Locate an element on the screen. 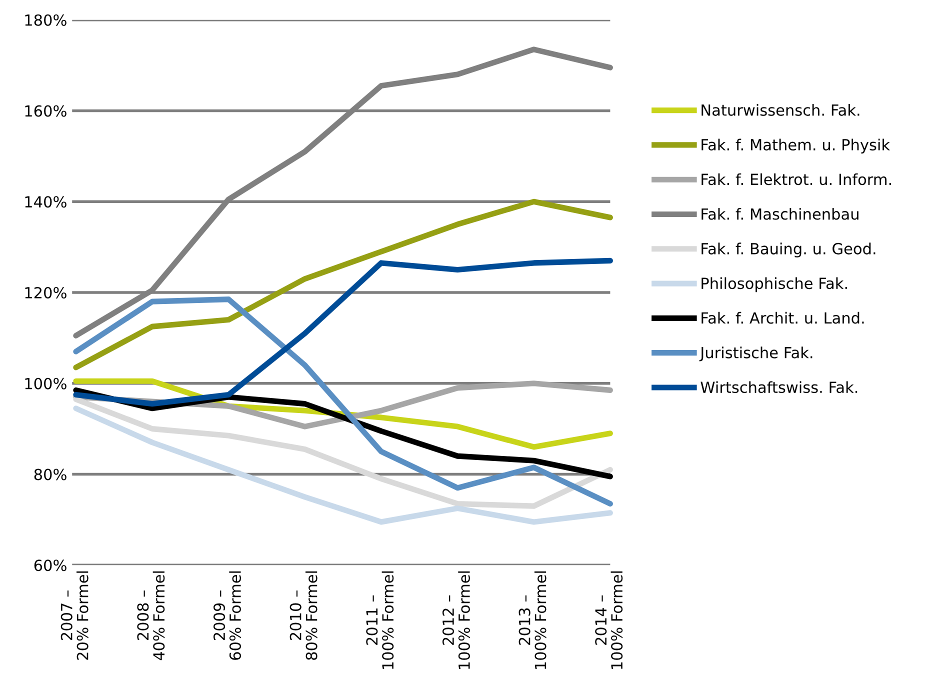 The image size is (949, 685). y-tick-label: 100% is located at coordinates (45, 384).